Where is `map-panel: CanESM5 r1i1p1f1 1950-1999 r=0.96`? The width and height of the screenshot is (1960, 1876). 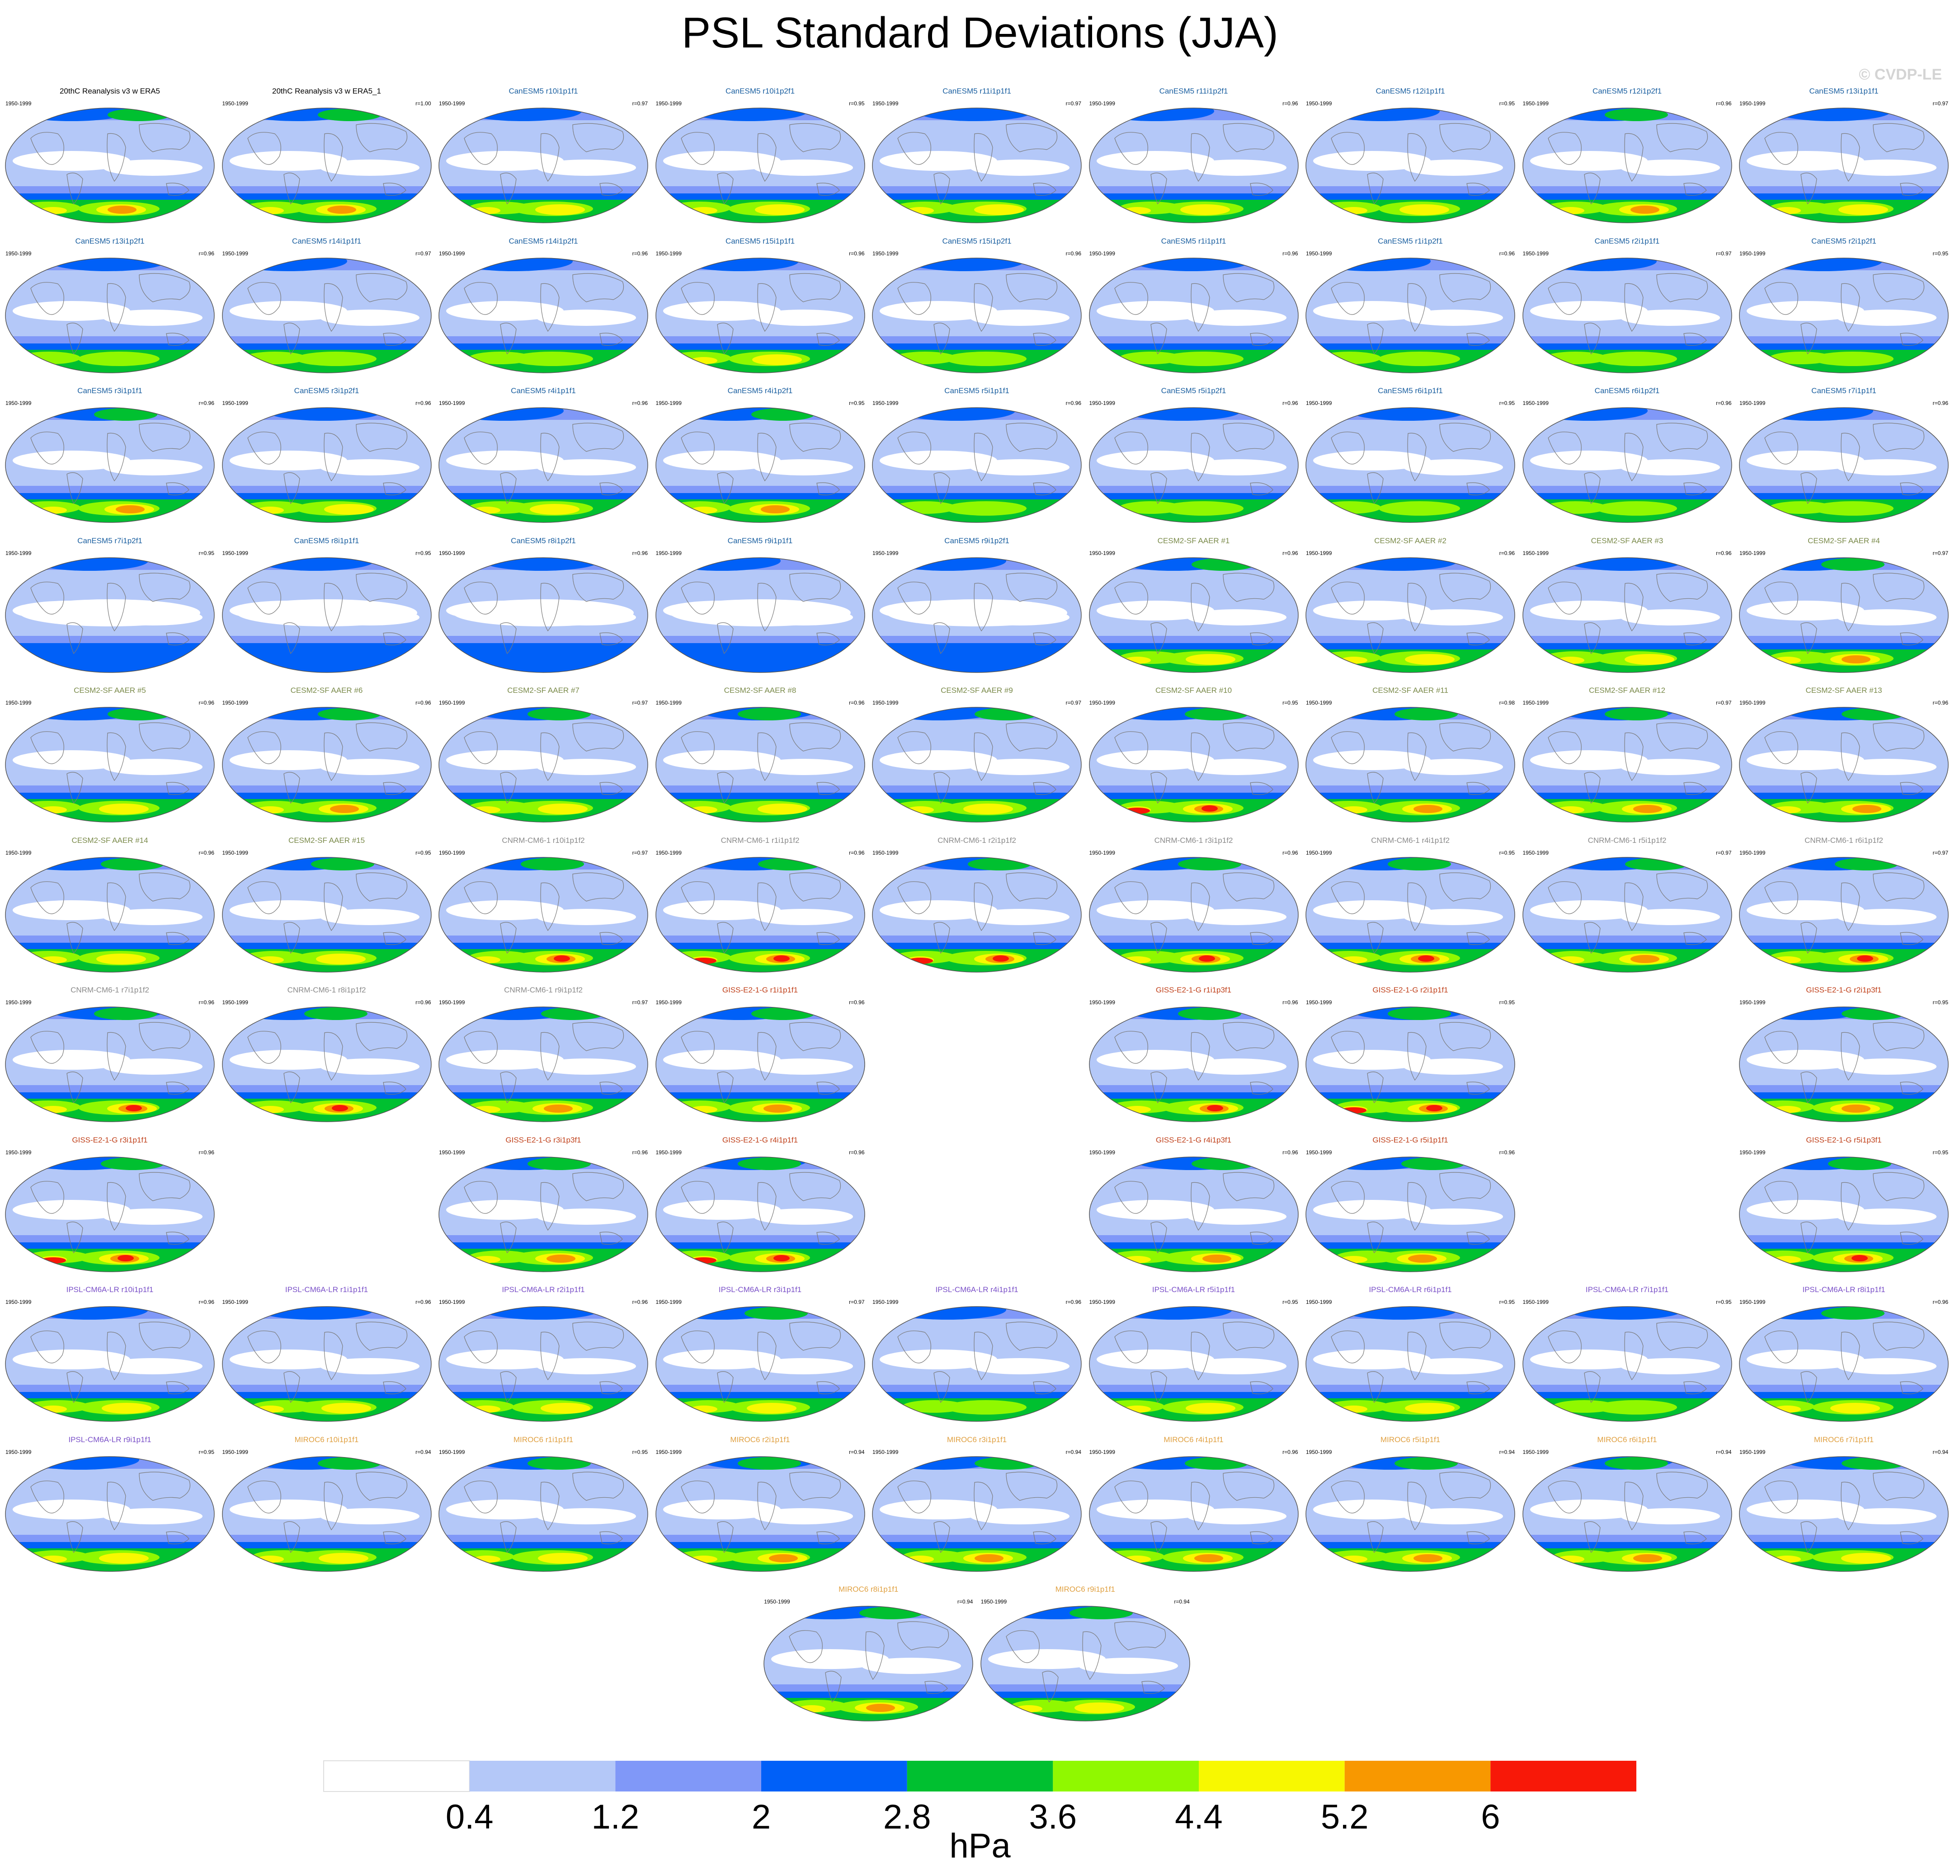 map-panel: CanESM5 r1i1p1f1 1950-1999 r=0.96 is located at coordinates (1194, 306).